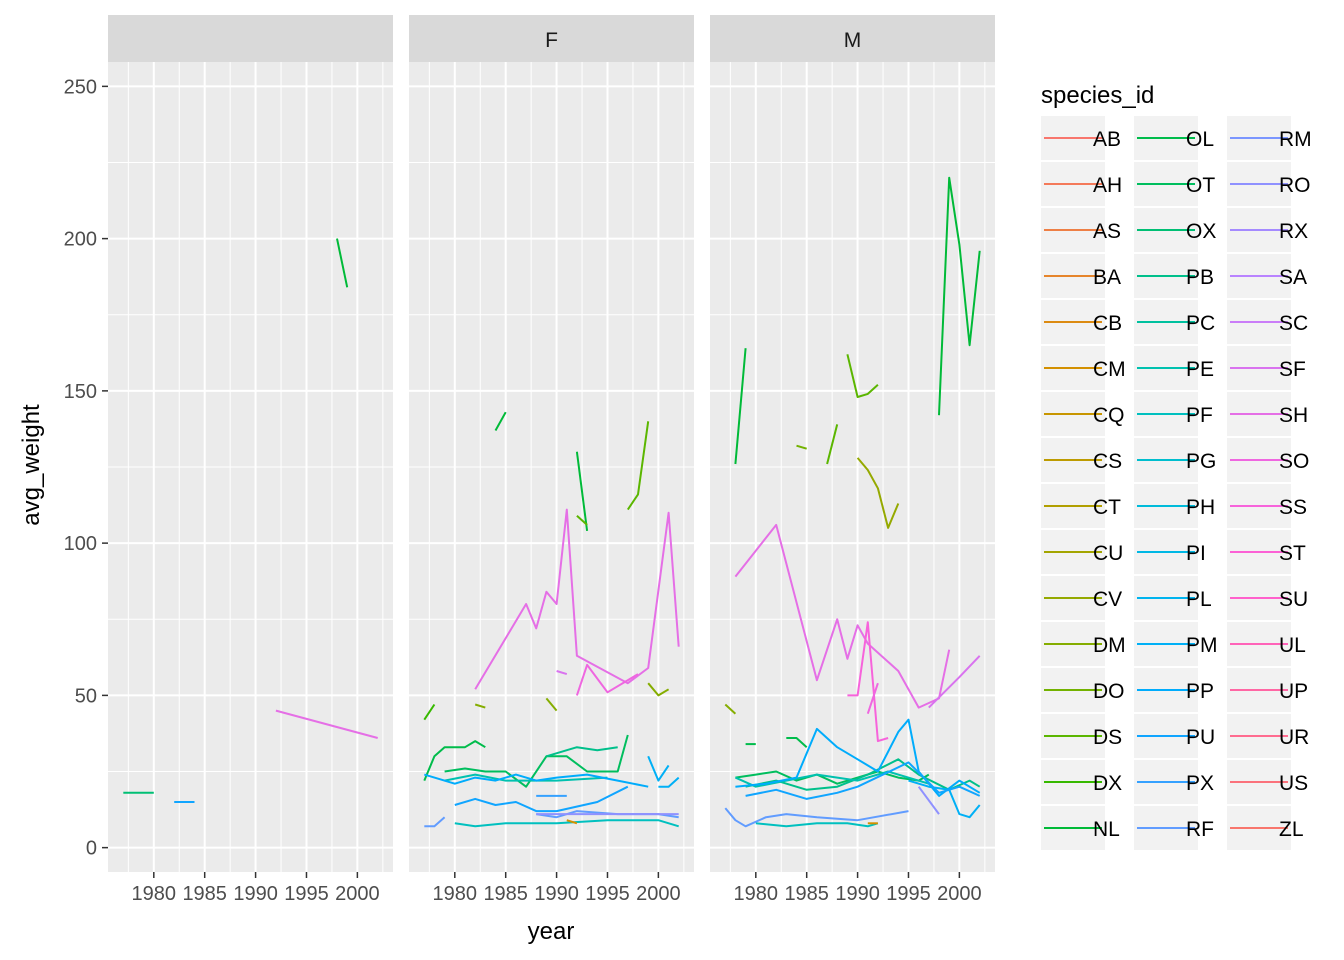 The width and height of the screenshot is (1344, 960). I want to click on legend-item: SS, so click(1267, 506).